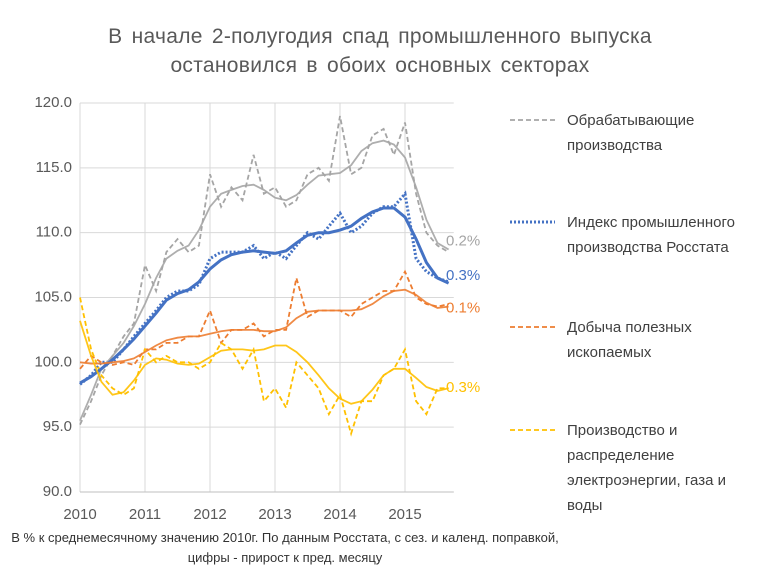 The height and width of the screenshot is (570, 757). Describe the element at coordinates (145, 514) in the screenshot. I see `x-tick-label: 2011` at that location.